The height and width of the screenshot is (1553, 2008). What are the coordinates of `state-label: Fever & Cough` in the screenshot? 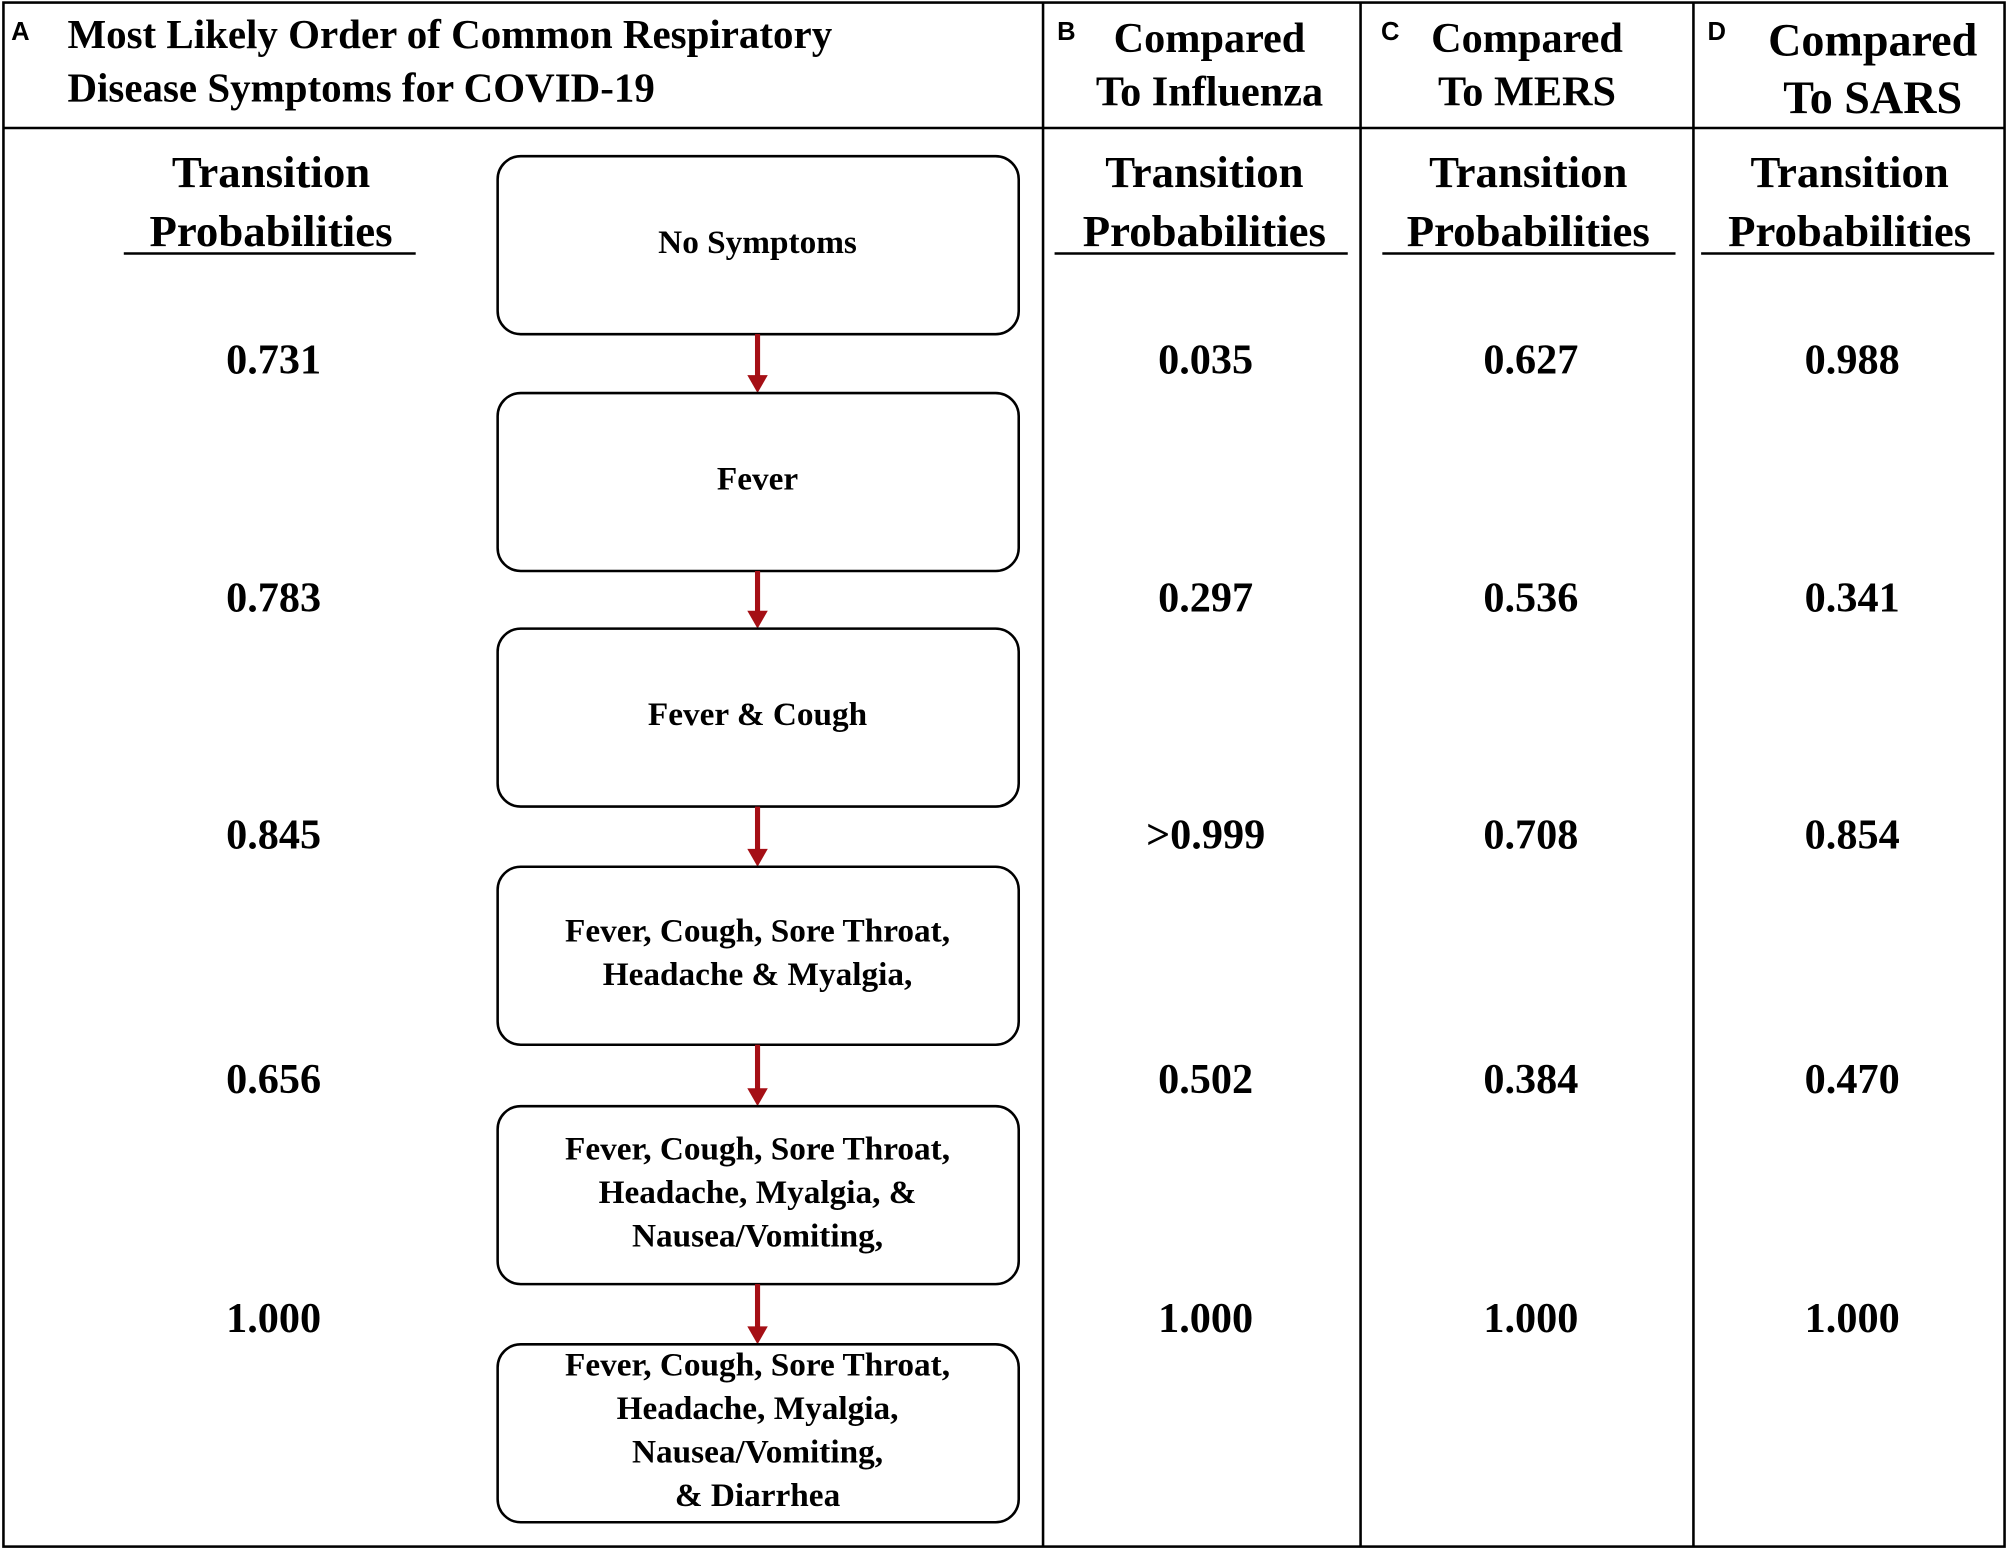 It's located at (757, 714).